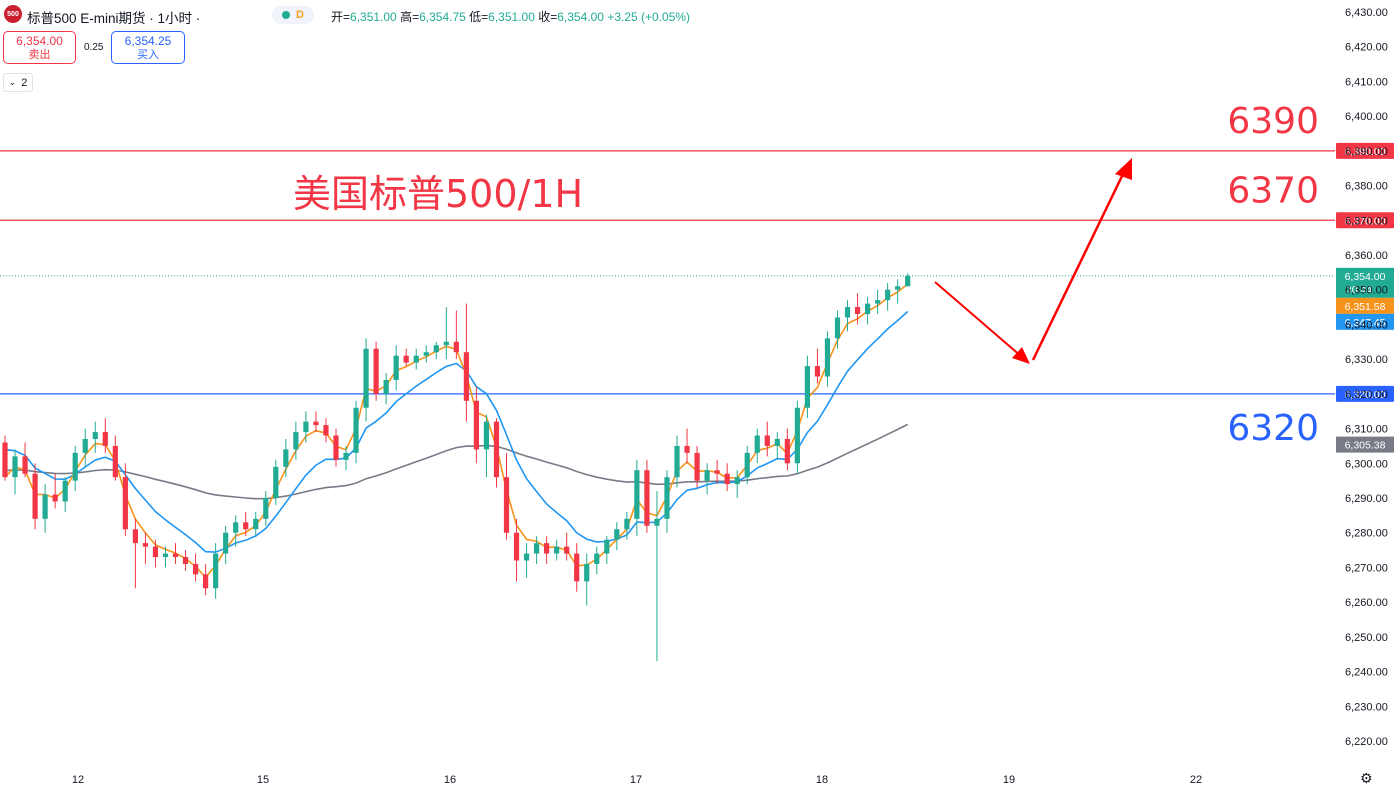 The height and width of the screenshot is (793, 1398). I want to click on price-tick-label: 6,390.00, so click(1366, 152).